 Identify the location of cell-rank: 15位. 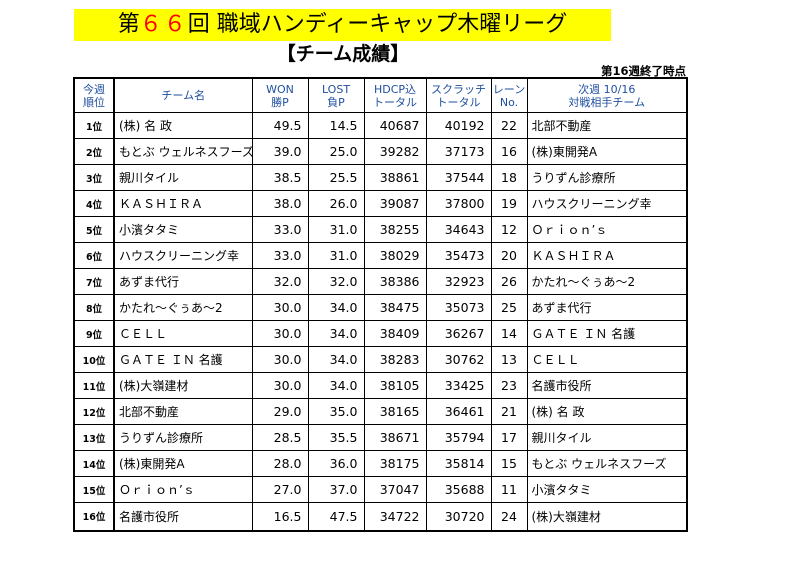
(94, 489).